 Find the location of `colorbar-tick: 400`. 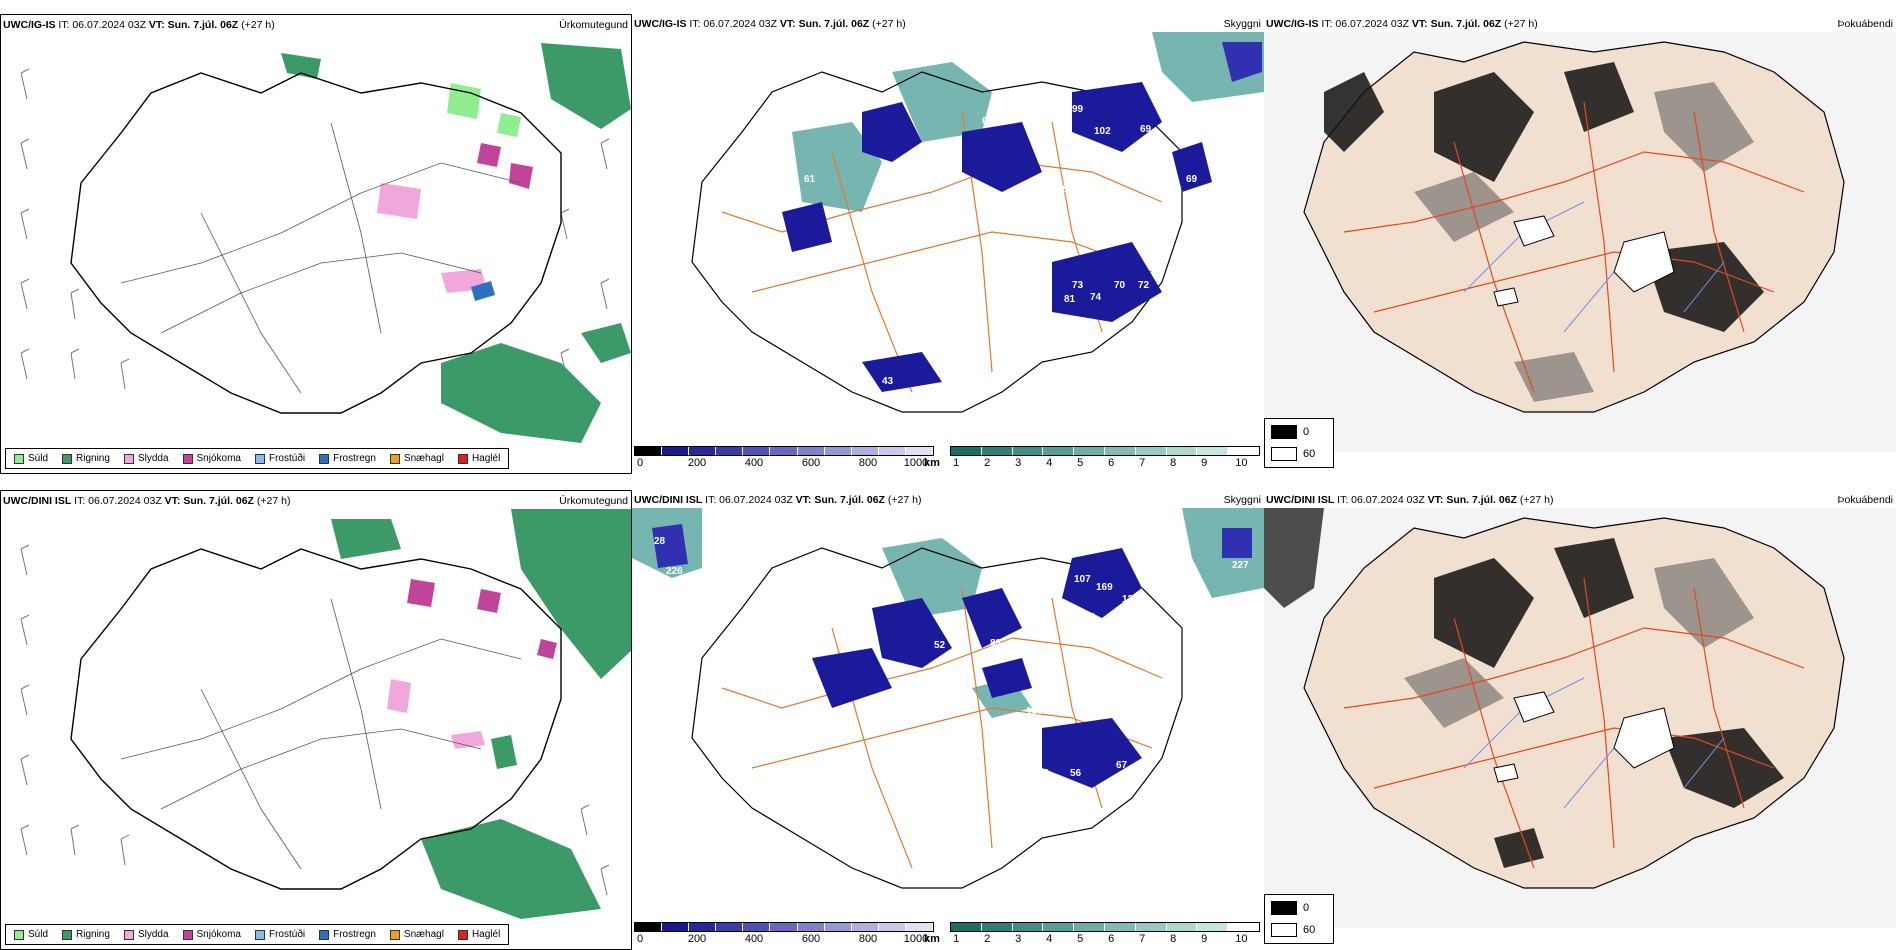

colorbar-tick: 400 is located at coordinates (754, 939).